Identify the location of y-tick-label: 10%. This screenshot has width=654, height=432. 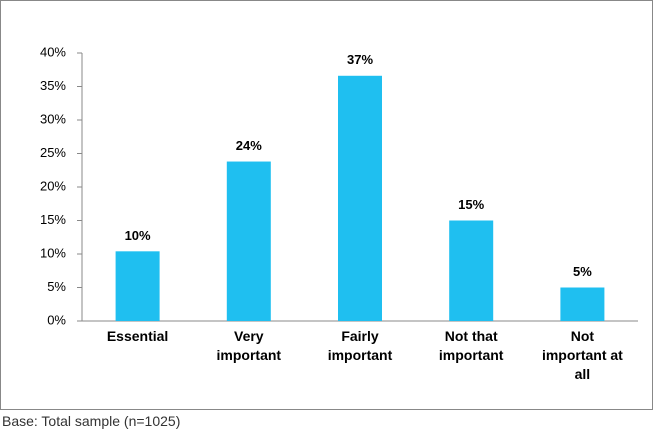
(53, 252).